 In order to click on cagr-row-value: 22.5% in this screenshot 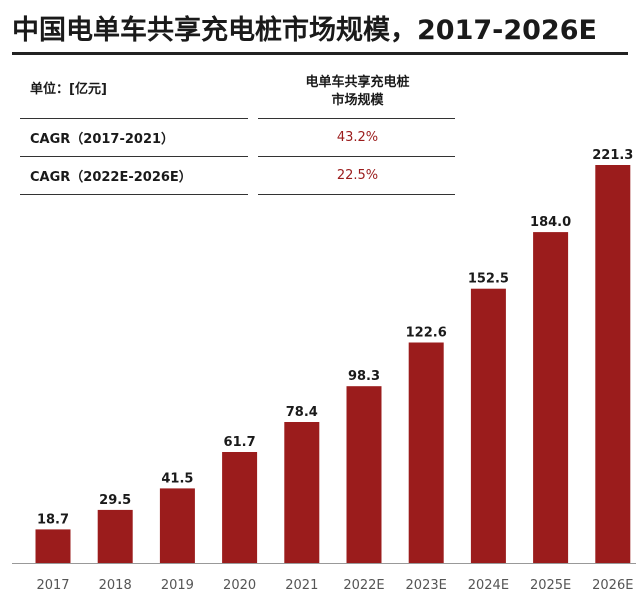, I will do `click(357, 175)`.